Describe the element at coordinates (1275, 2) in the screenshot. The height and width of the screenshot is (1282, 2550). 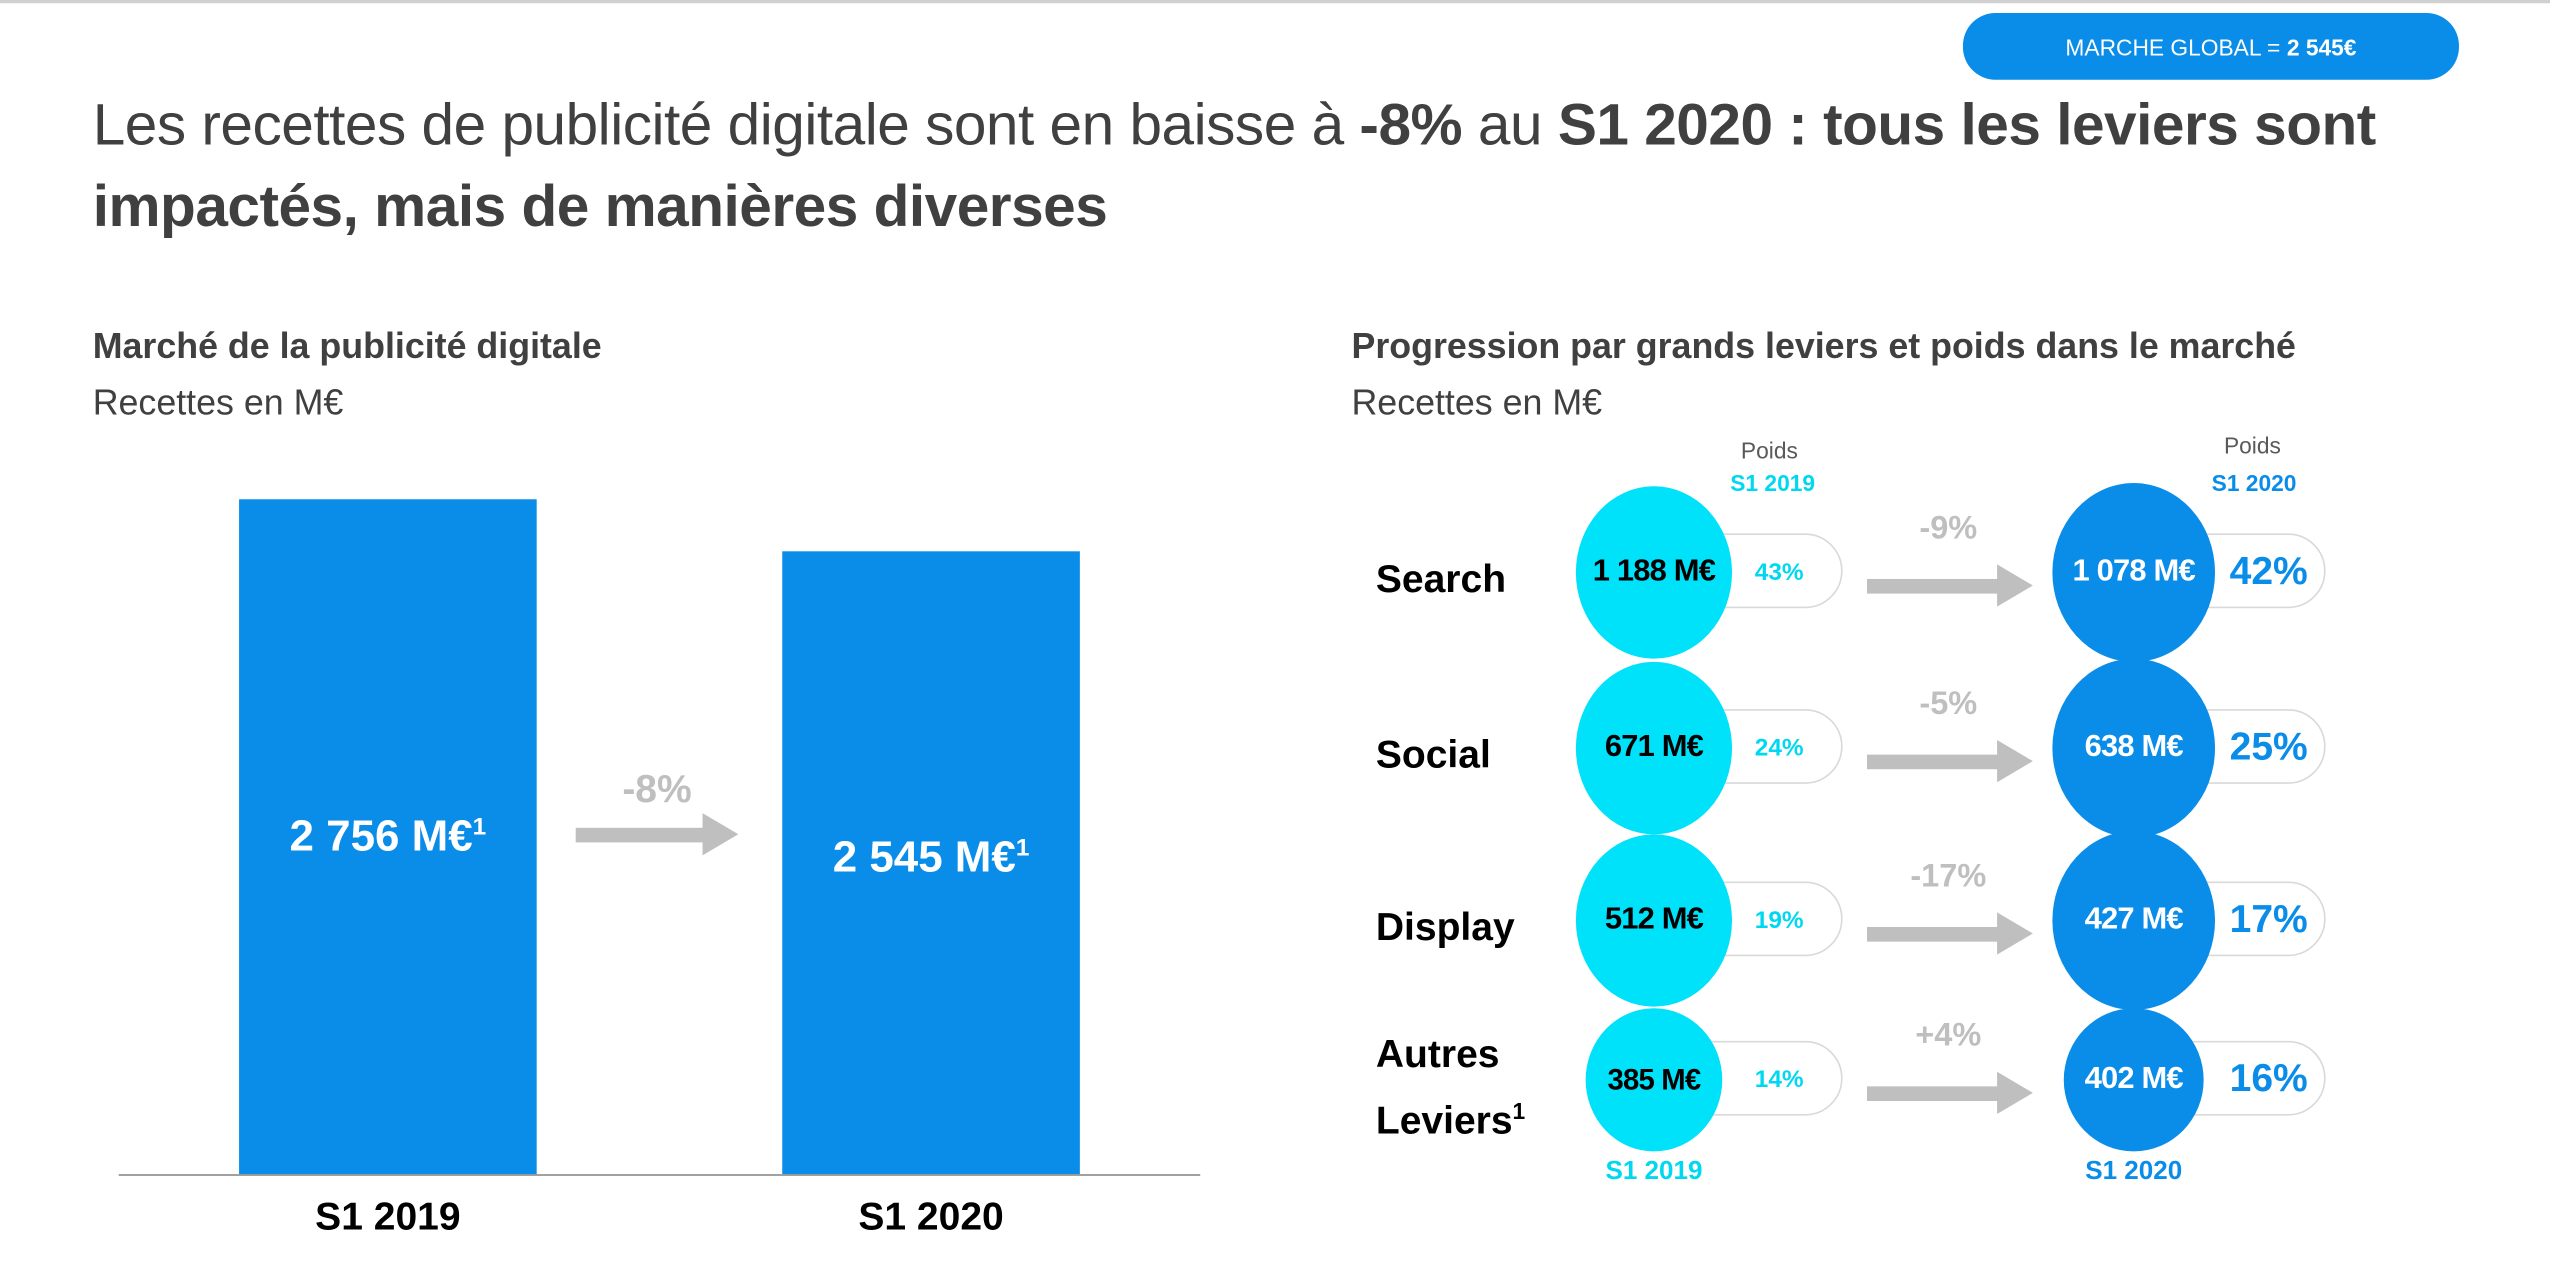
I see `top-divider` at that location.